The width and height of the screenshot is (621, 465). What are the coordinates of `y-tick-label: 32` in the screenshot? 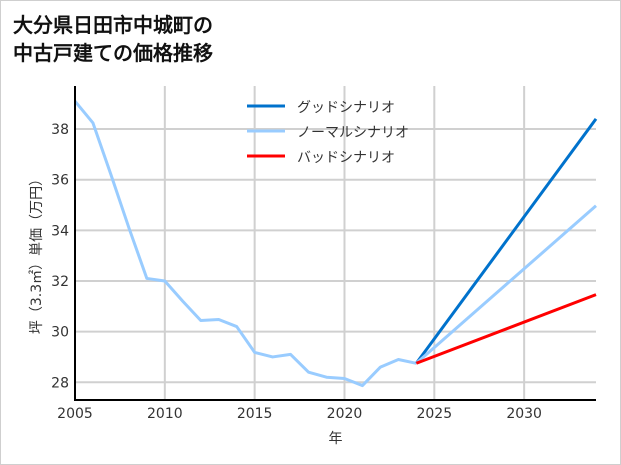 It's located at (60, 282).